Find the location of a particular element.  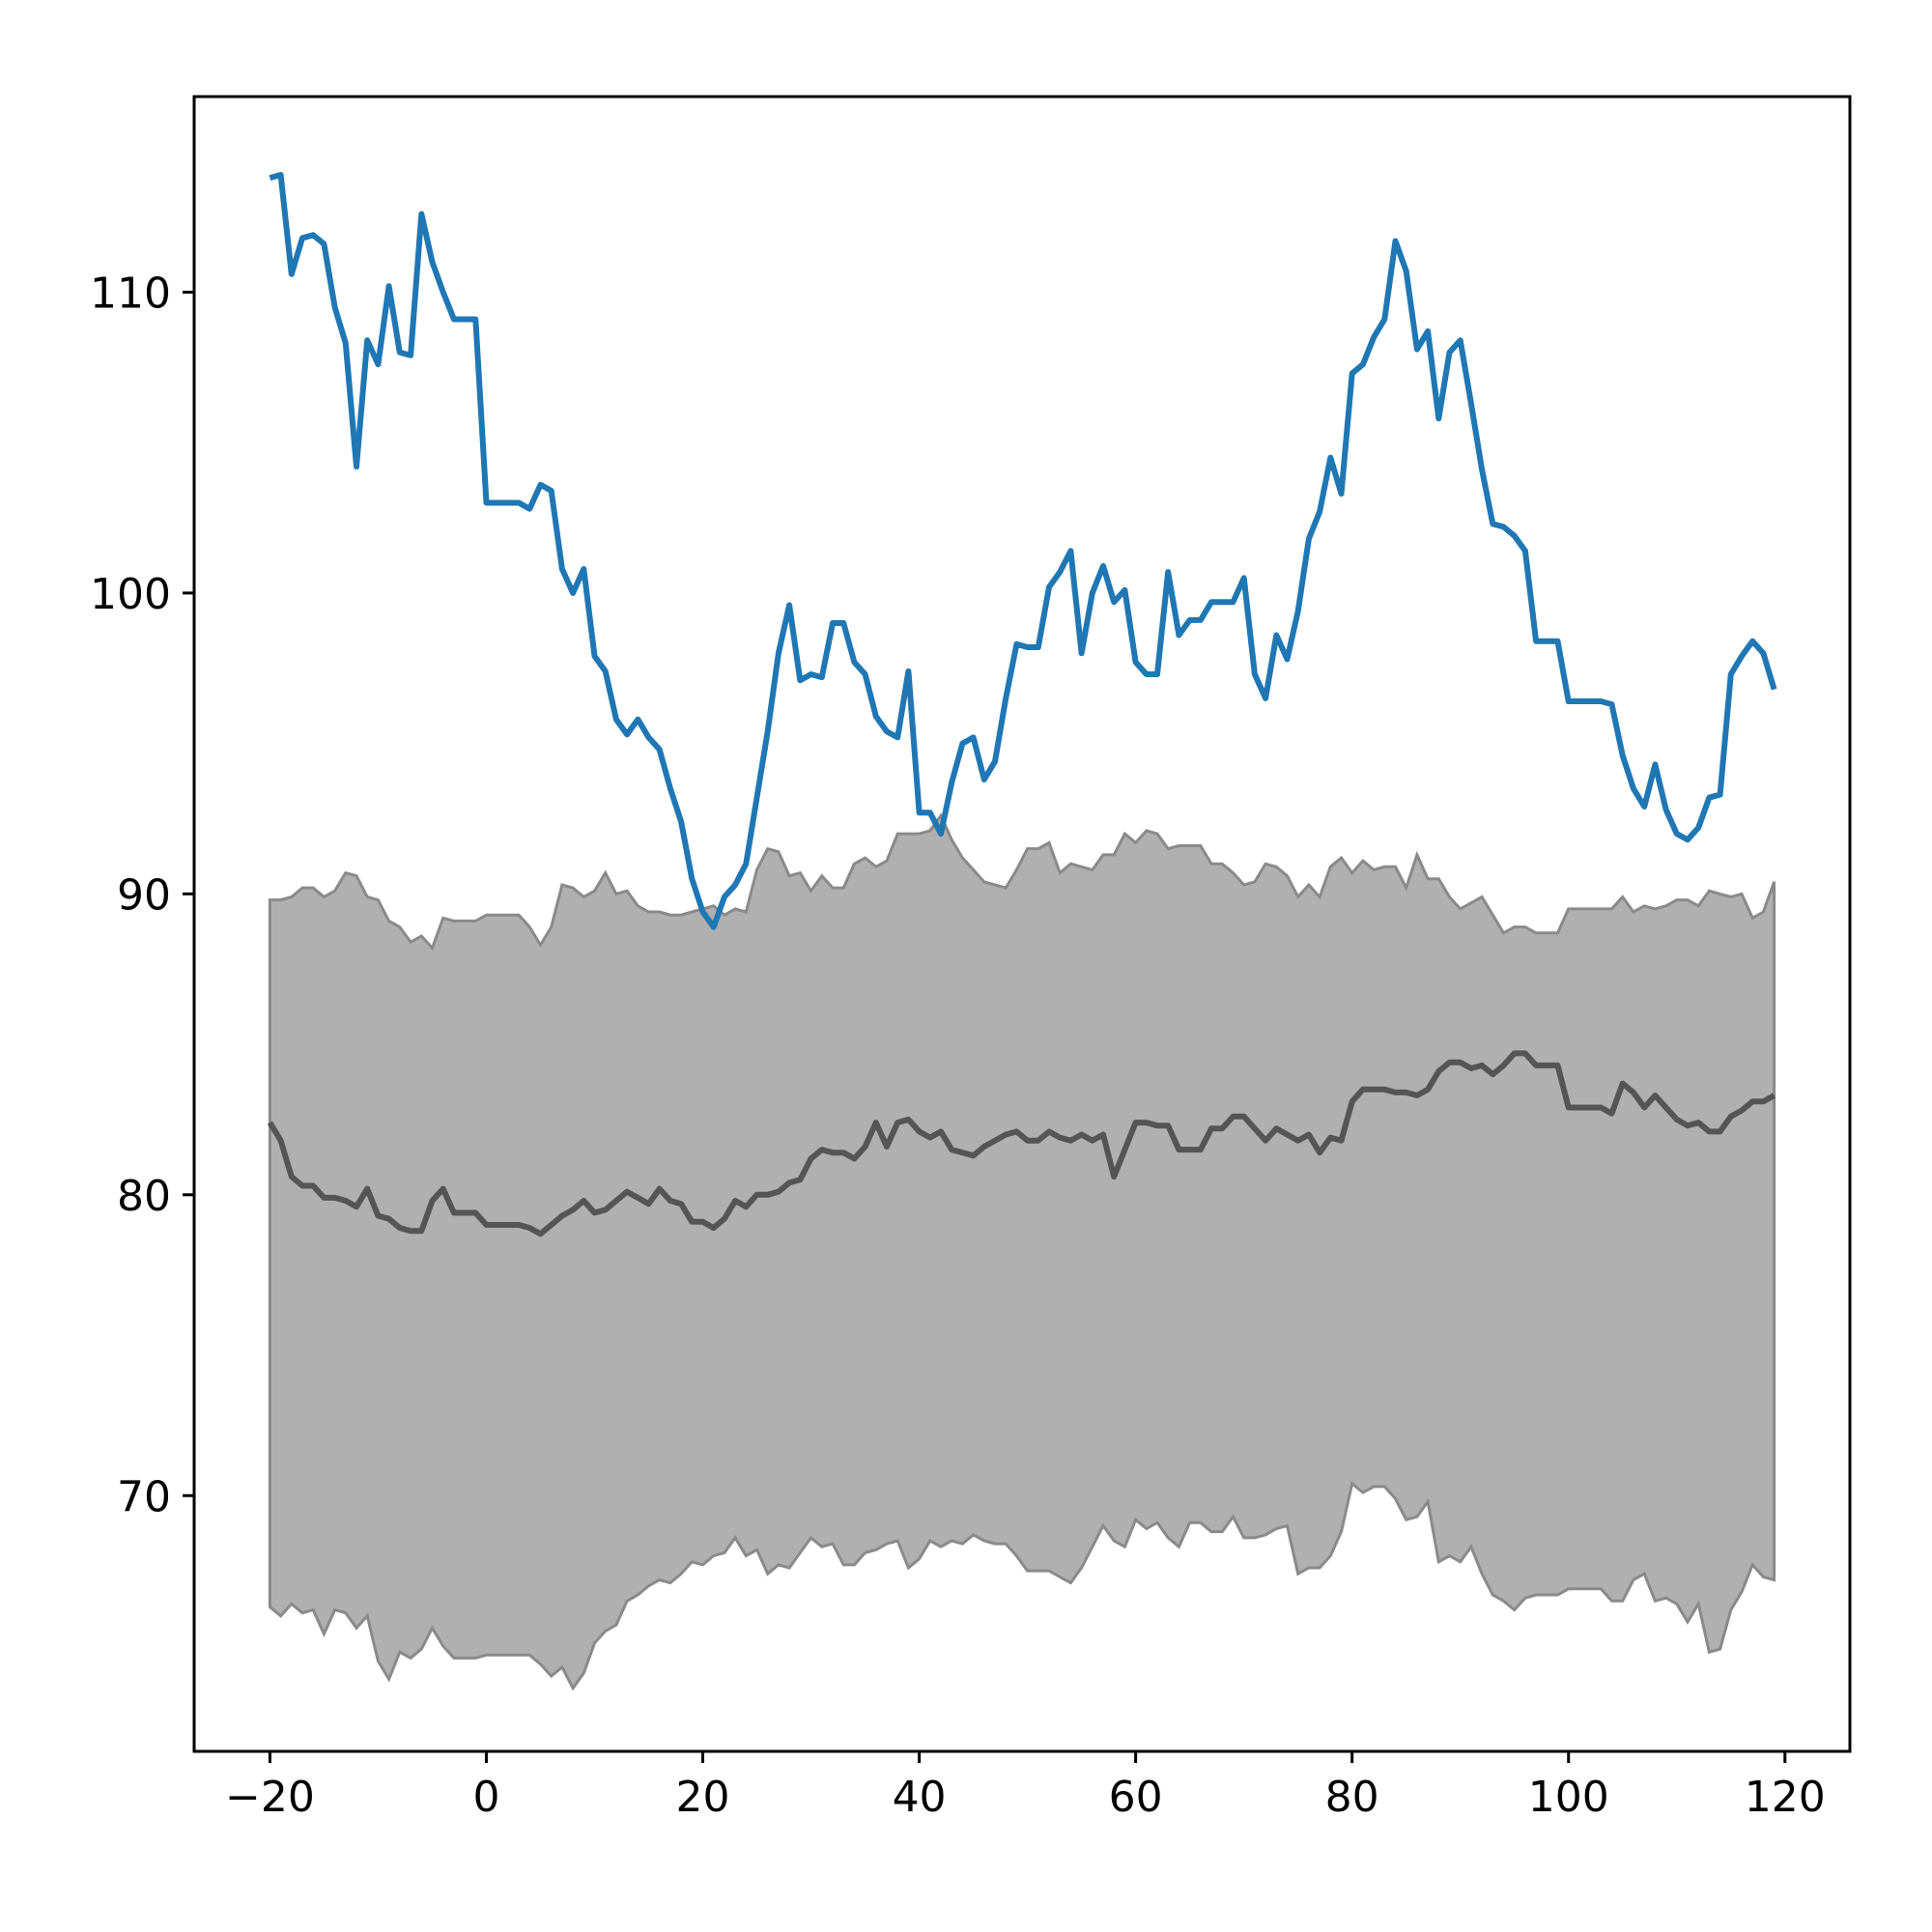

x-tick-label: 40 is located at coordinates (920, 1797).